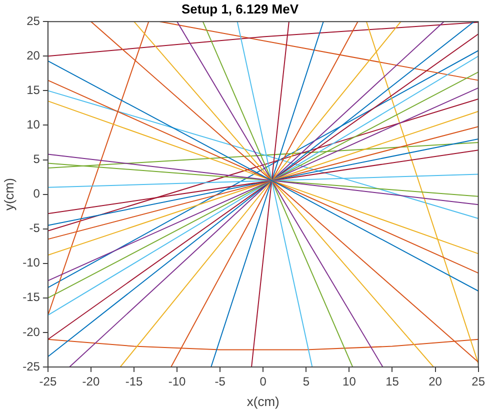  Describe the element at coordinates (31, 366) in the screenshot. I see `y-tick-label: -25` at that location.